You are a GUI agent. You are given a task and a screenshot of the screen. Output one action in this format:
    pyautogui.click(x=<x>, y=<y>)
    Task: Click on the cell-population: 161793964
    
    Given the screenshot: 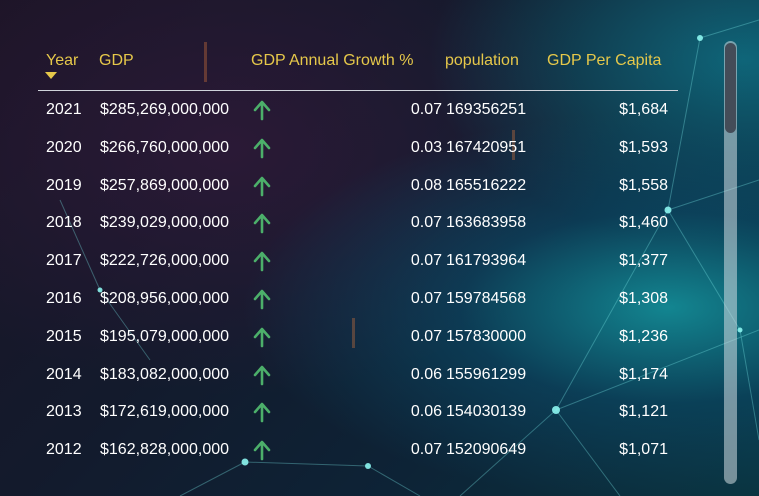 What is the action you would take?
    pyautogui.click(x=486, y=261)
    